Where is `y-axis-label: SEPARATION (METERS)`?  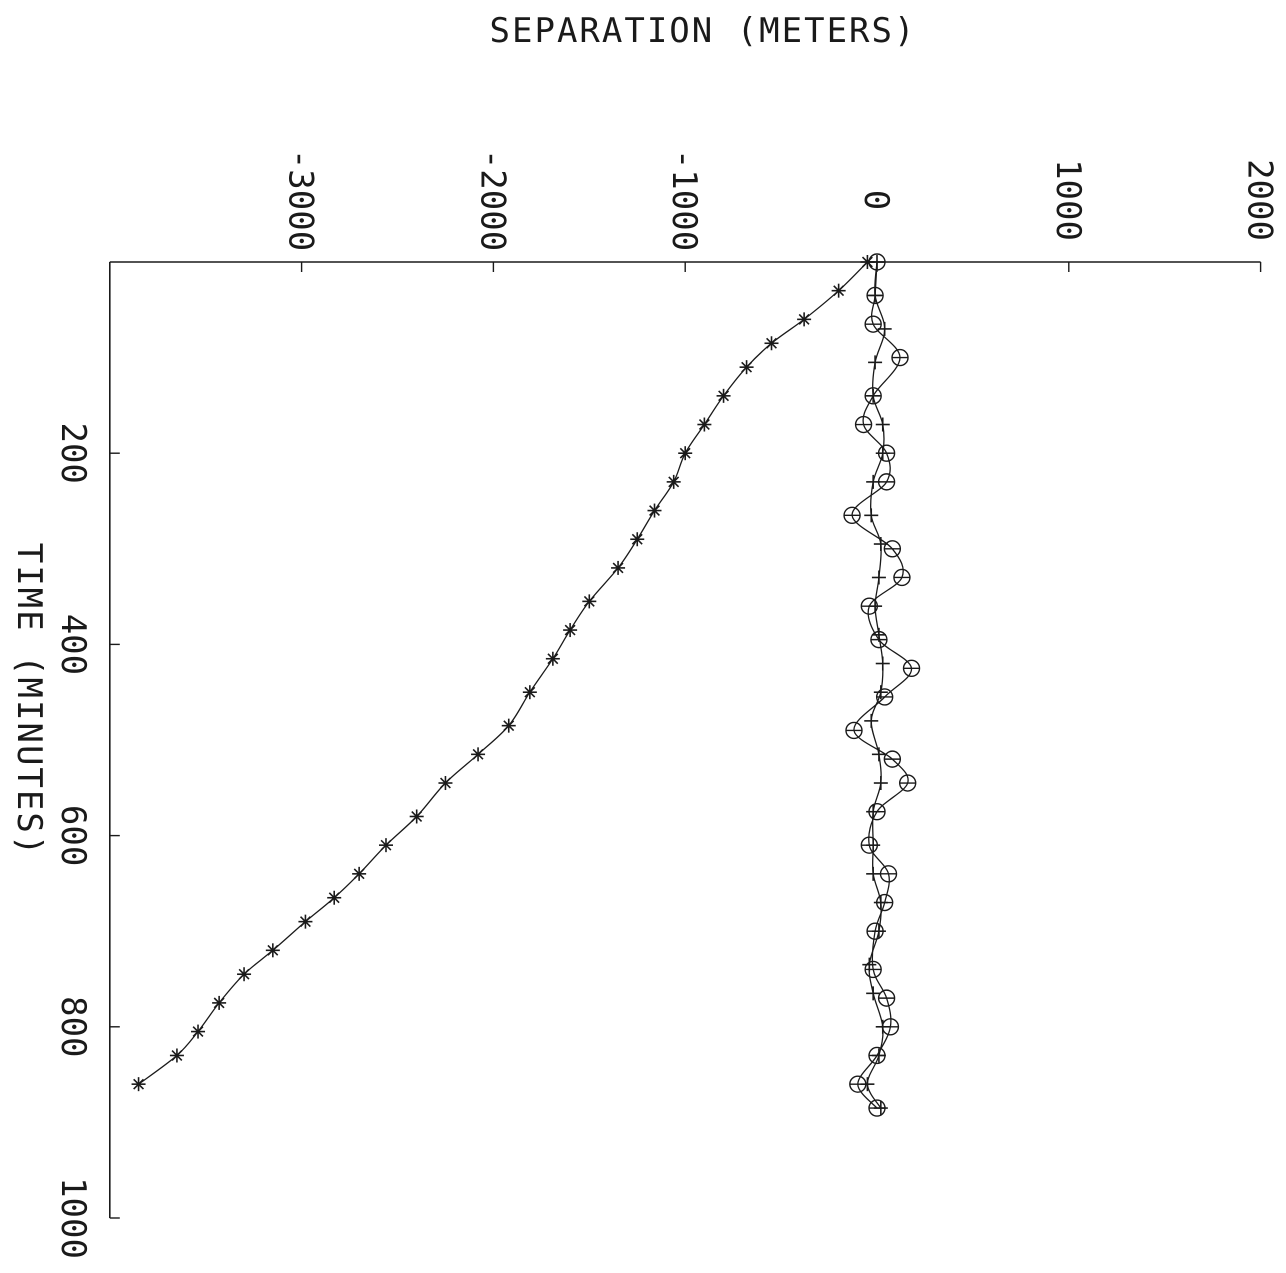 y-axis-label: SEPARATION (METERS) is located at coordinates (703, 31).